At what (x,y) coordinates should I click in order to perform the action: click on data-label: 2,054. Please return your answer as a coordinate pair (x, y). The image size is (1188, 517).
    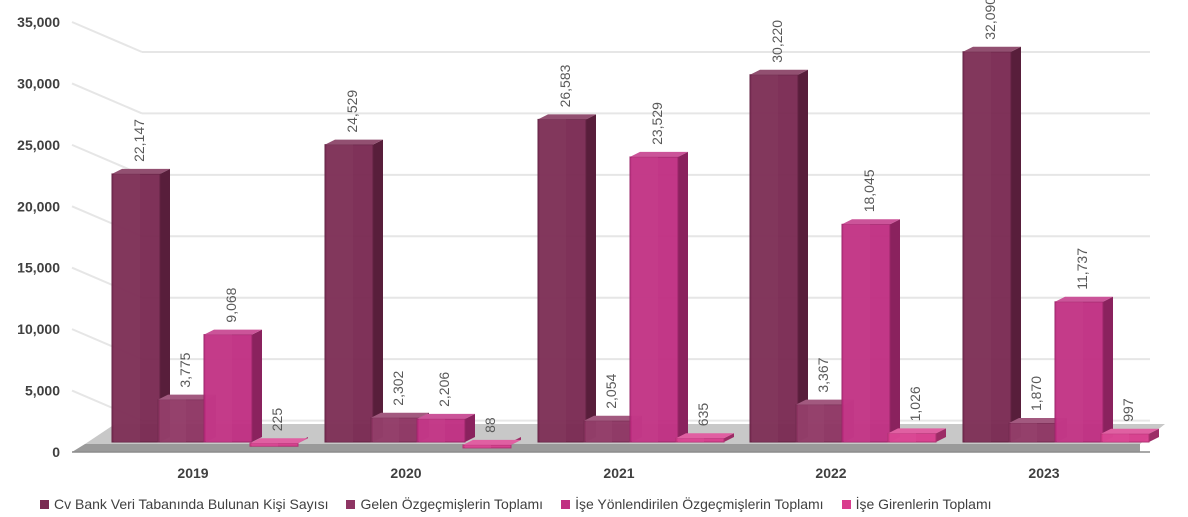
    Looking at the image, I should click on (611, 391).